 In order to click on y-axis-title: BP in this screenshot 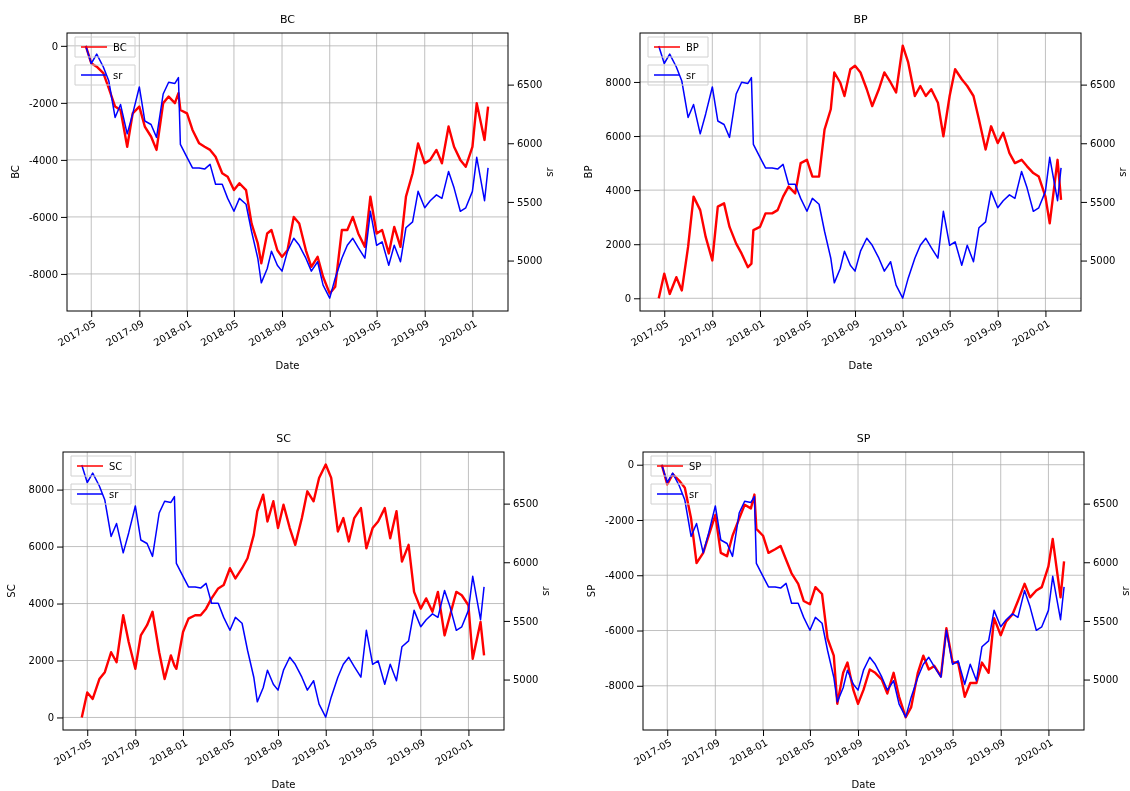, I will do `click(588, 172)`.